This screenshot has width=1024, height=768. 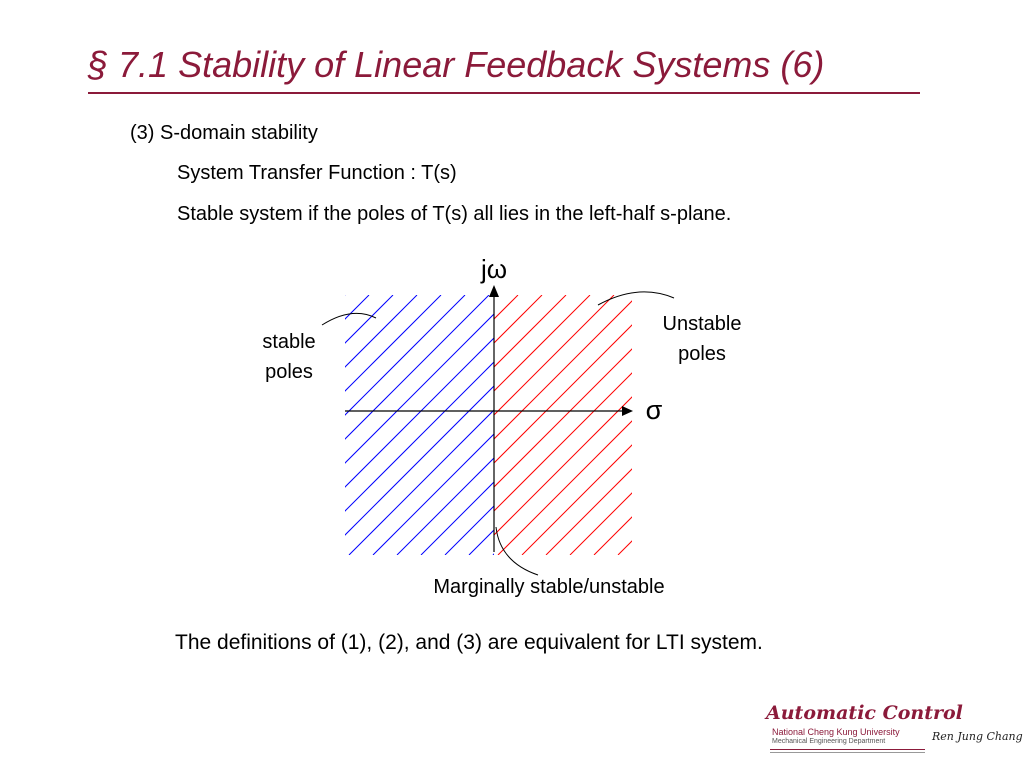 What do you see at coordinates (654, 410) in the screenshot?
I see `sigma-axis-label: σ` at bounding box center [654, 410].